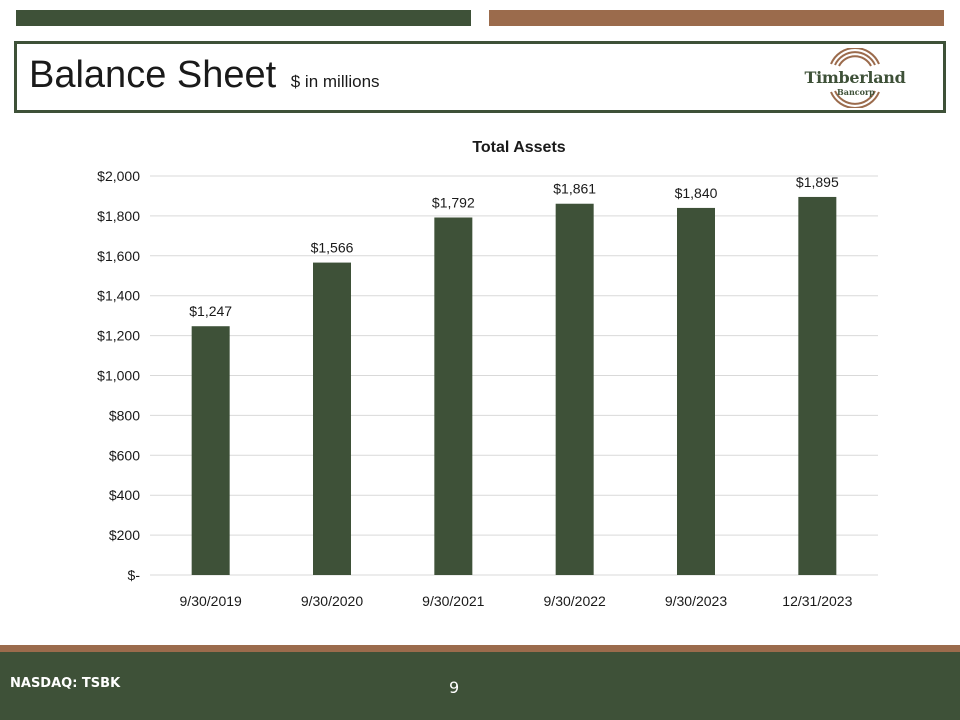 This screenshot has width=960, height=720. Describe the element at coordinates (118, 336) in the screenshot. I see `y-tick-label: $1,200` at that location.